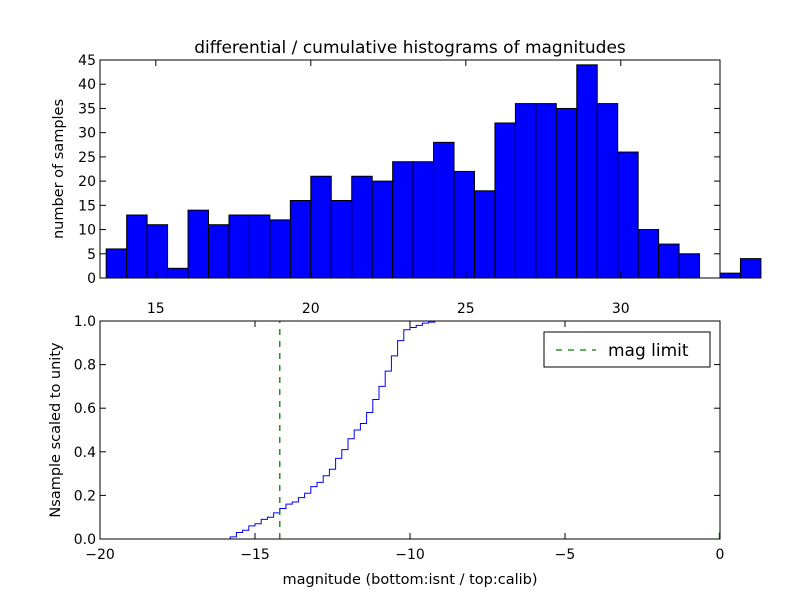  I want to click on legend: mag limit, so click(627, 349).